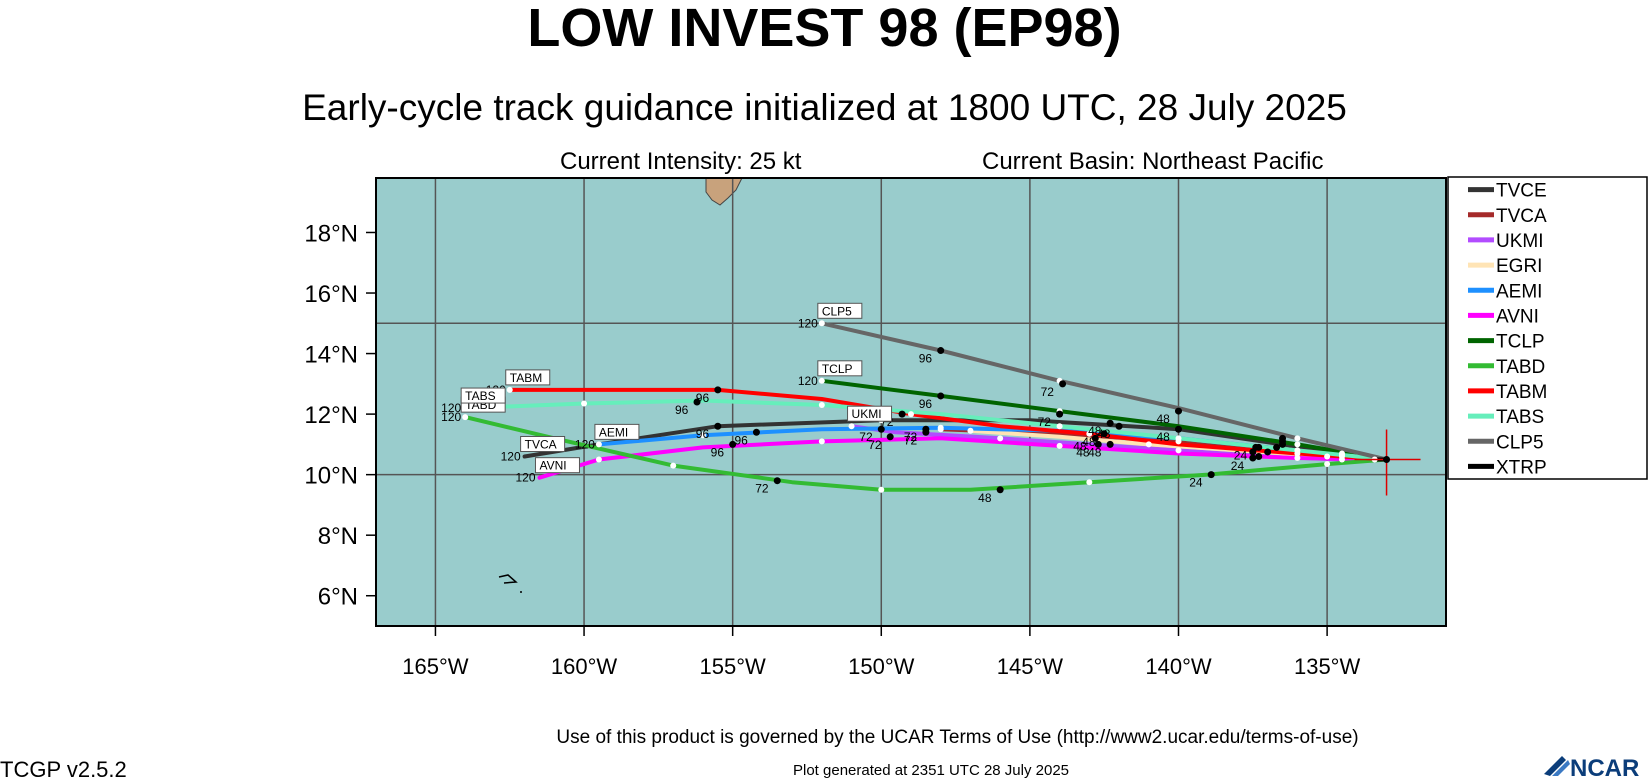  What do you see at coordinates (948, 424) in the screenshot?
I see `track-line-tabm` at bounding box center [948, 424].